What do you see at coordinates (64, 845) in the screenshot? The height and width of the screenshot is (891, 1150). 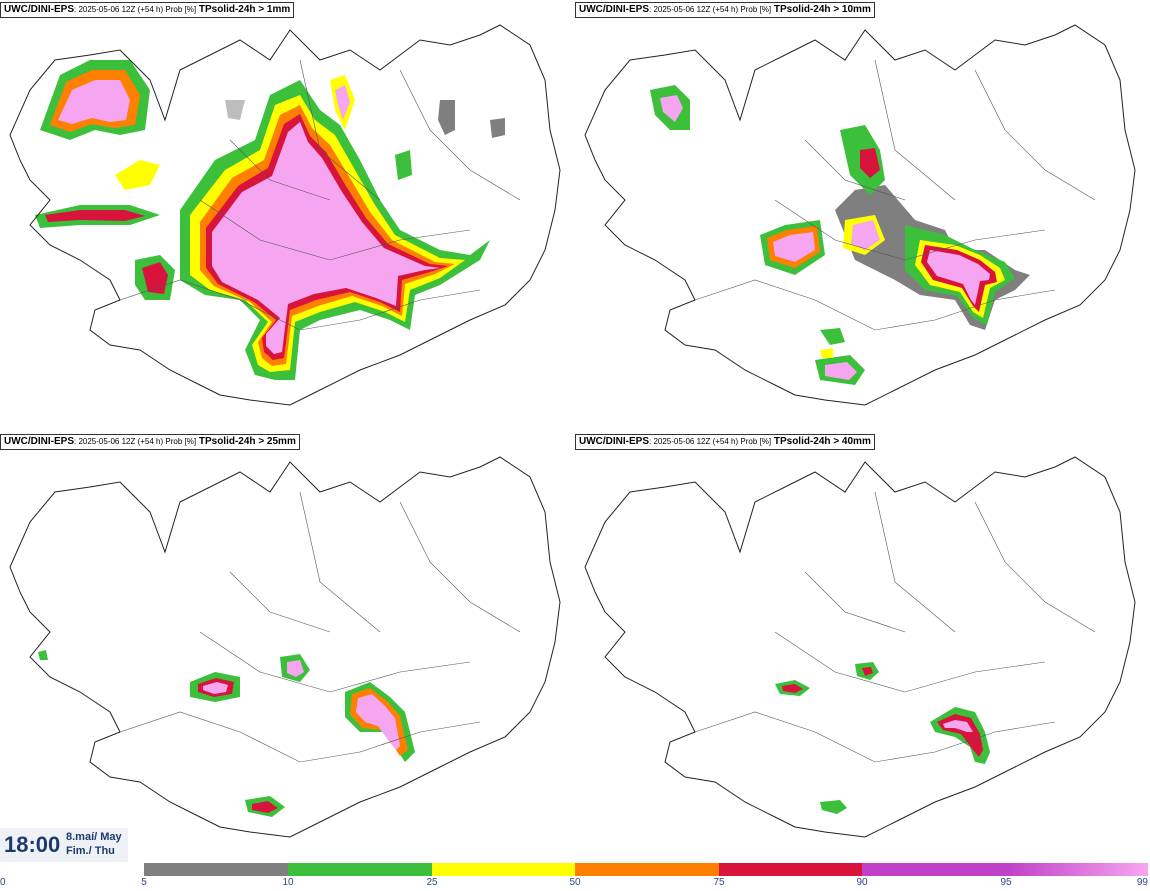 I see `valid-time-box: 18:00 8.maí/ May Fim./ Thu` at bounding box center [64, 845].